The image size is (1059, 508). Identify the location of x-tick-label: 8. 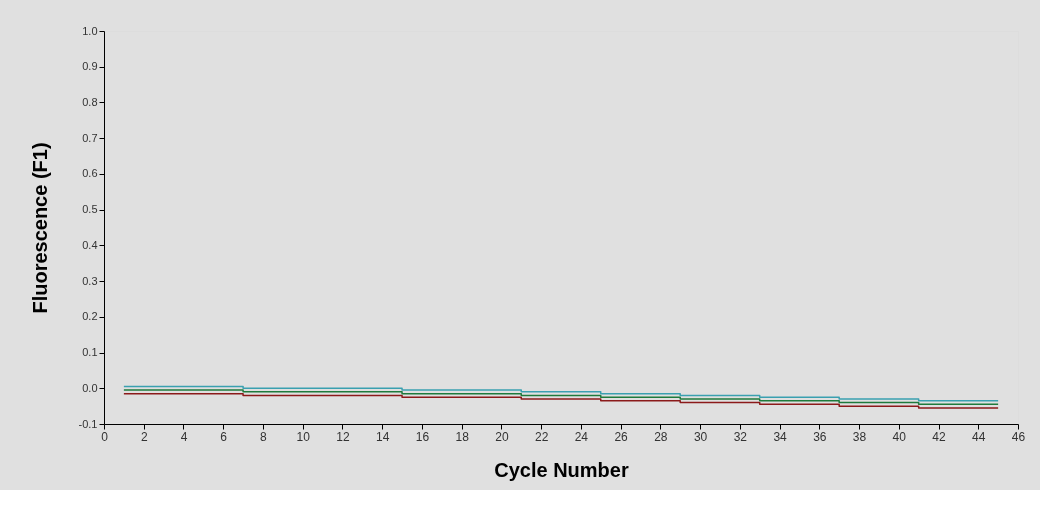
(264, 436).